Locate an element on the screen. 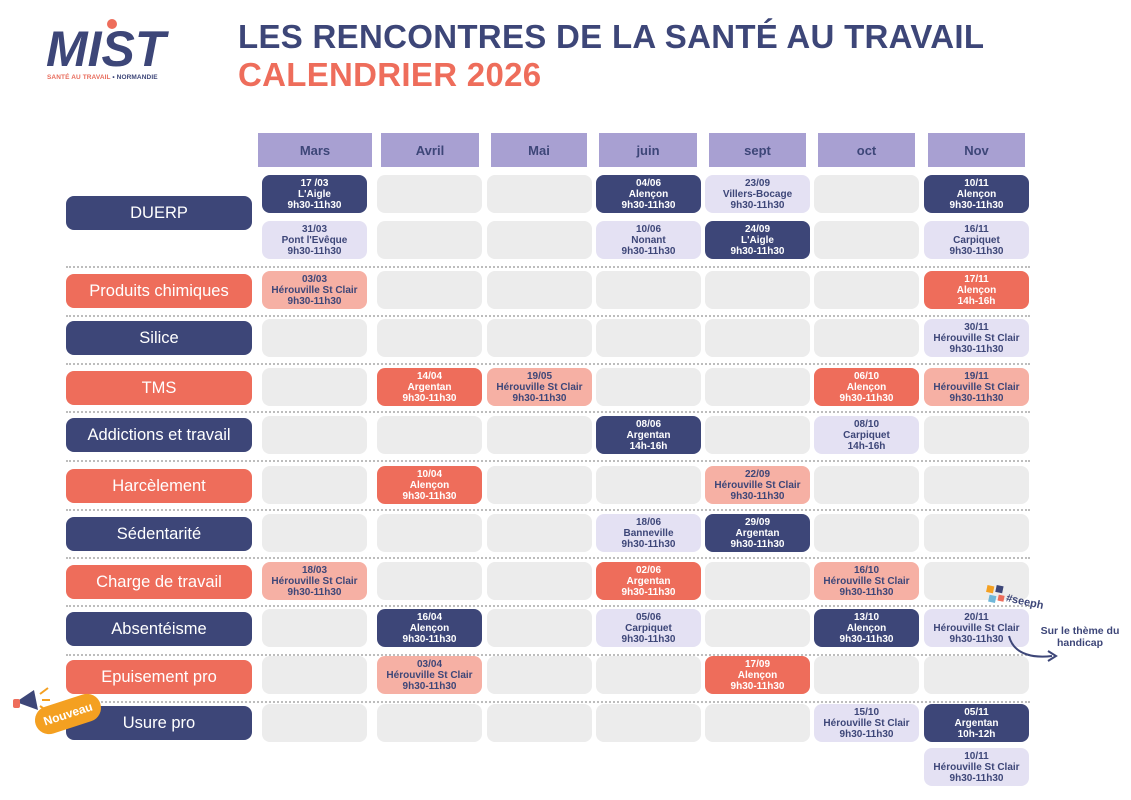 The image size is (1131, 800). event-location: Pont l'Evêque is located at coordinates (314, 240).